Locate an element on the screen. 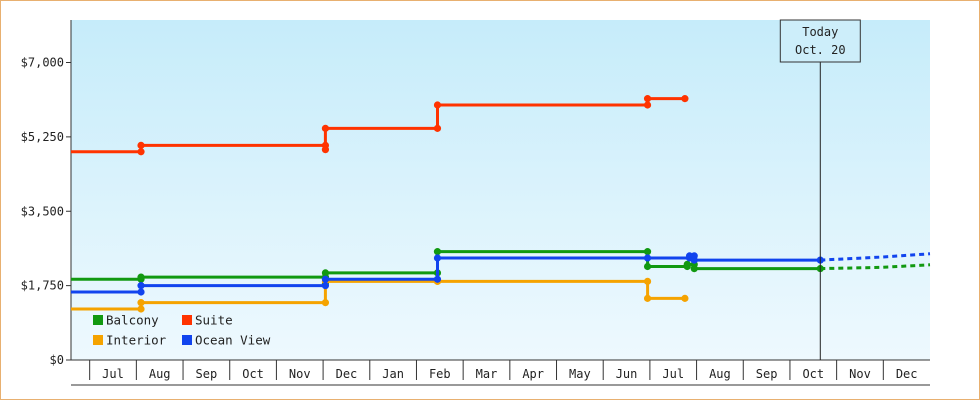 Image resolution: width=980 pixels, height=400 pixels. legend-item: Suite is located at coordinates (207, 320).